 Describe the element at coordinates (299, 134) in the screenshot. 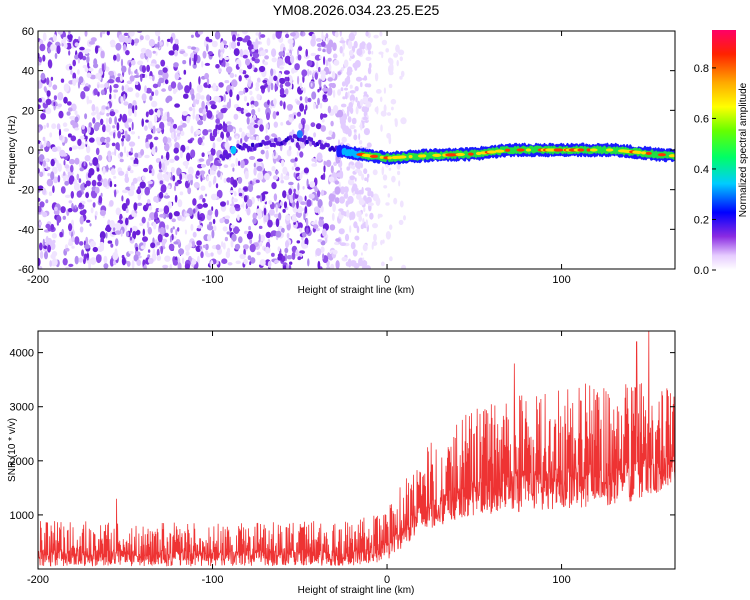

I see `ridge-spot` at that location.